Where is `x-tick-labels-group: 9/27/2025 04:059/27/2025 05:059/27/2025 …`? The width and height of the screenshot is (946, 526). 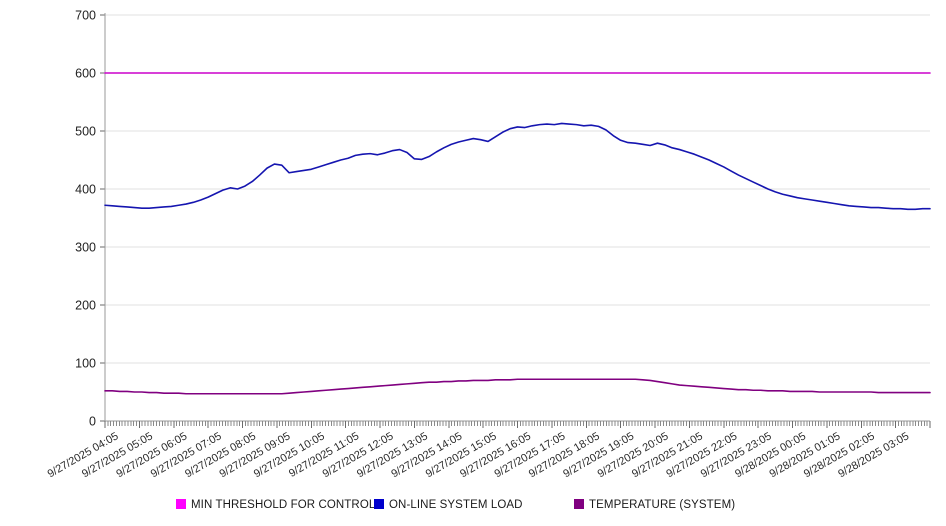 x-tick-labels-group: 9/27/2025 04:059/27/2025 05:059/27/2025 … is located at coordinates (479, 455).